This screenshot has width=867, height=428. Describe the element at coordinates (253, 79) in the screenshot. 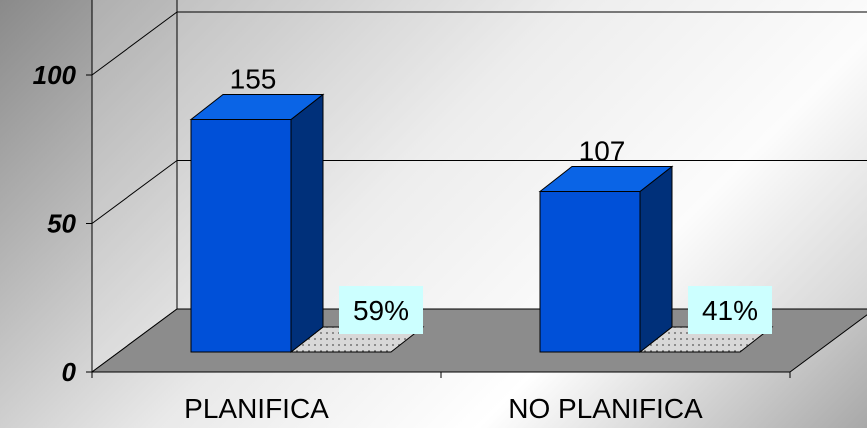

I see `bar-value-label: 155` at that location.